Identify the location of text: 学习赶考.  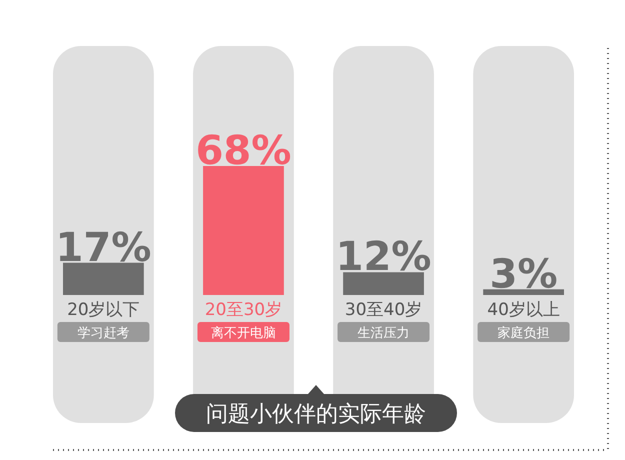
(103, 333).